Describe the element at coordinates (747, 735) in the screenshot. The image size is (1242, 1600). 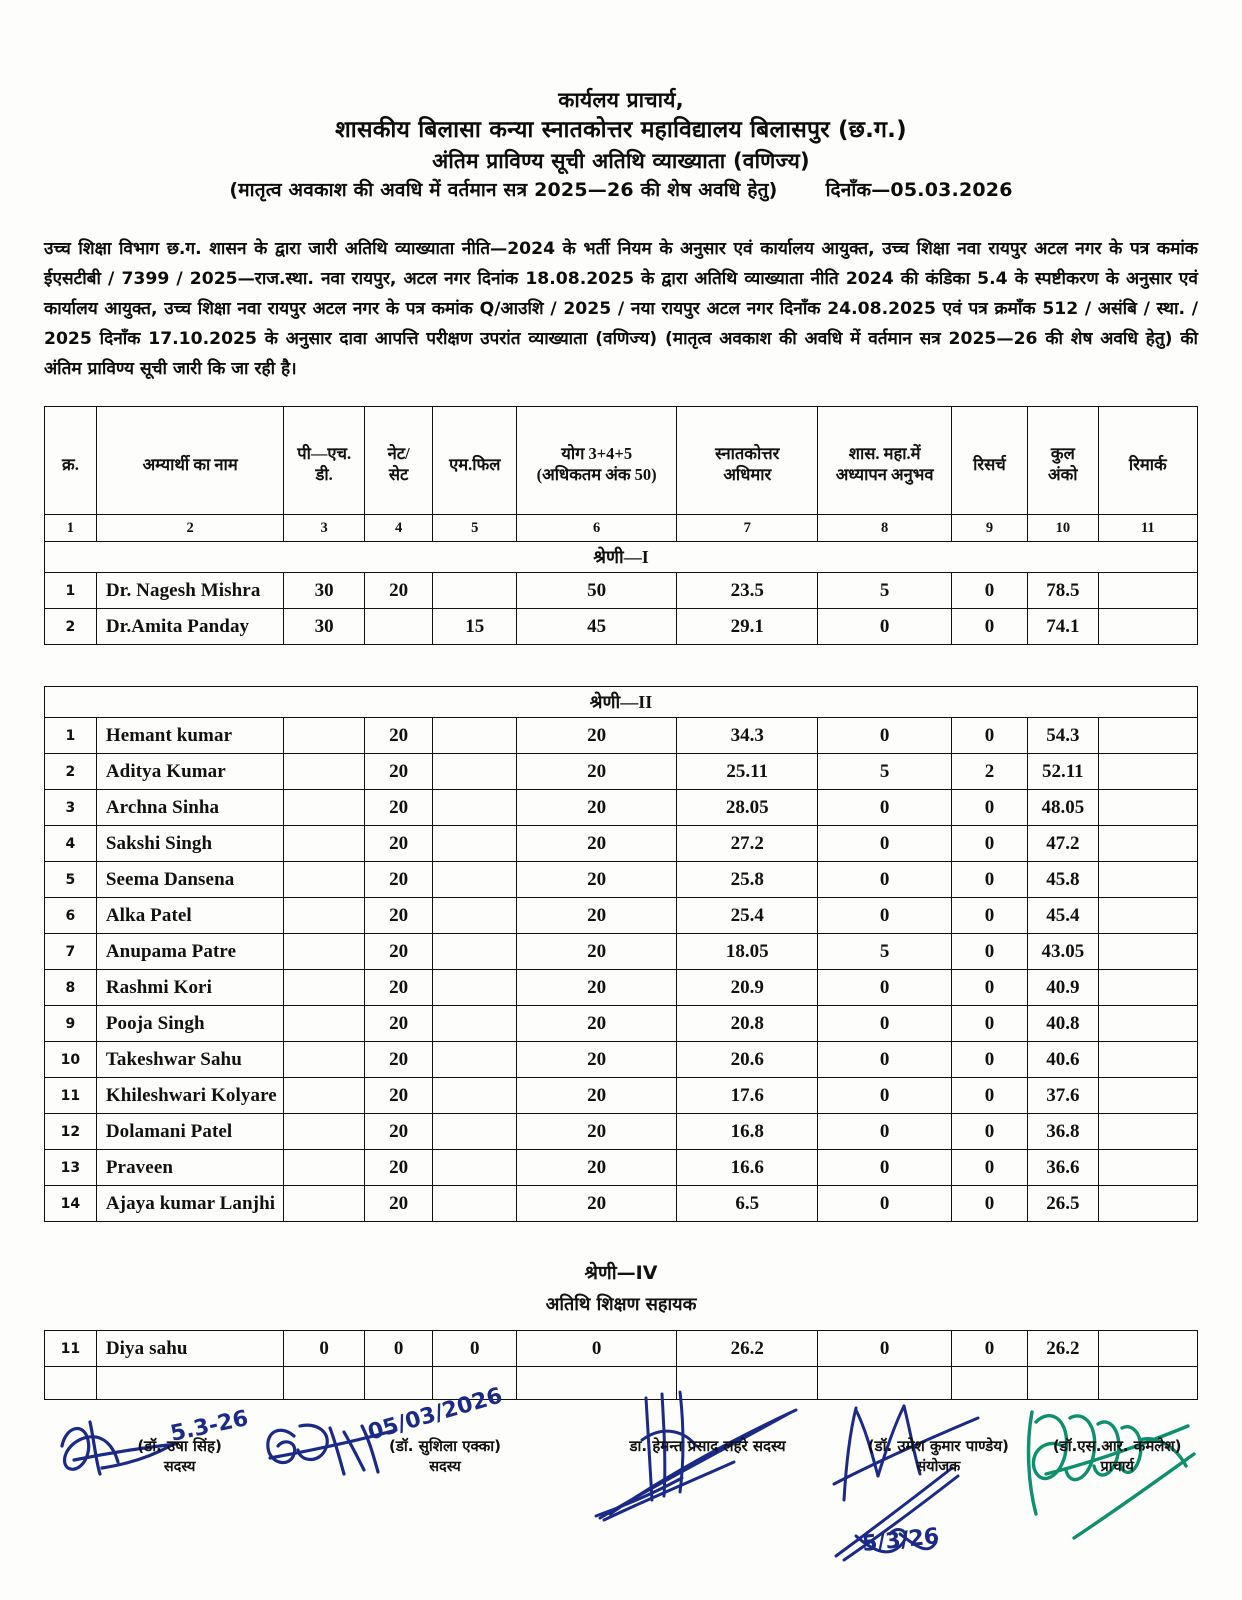
I see `cell-pg_adhimar: 34.3` at that location.